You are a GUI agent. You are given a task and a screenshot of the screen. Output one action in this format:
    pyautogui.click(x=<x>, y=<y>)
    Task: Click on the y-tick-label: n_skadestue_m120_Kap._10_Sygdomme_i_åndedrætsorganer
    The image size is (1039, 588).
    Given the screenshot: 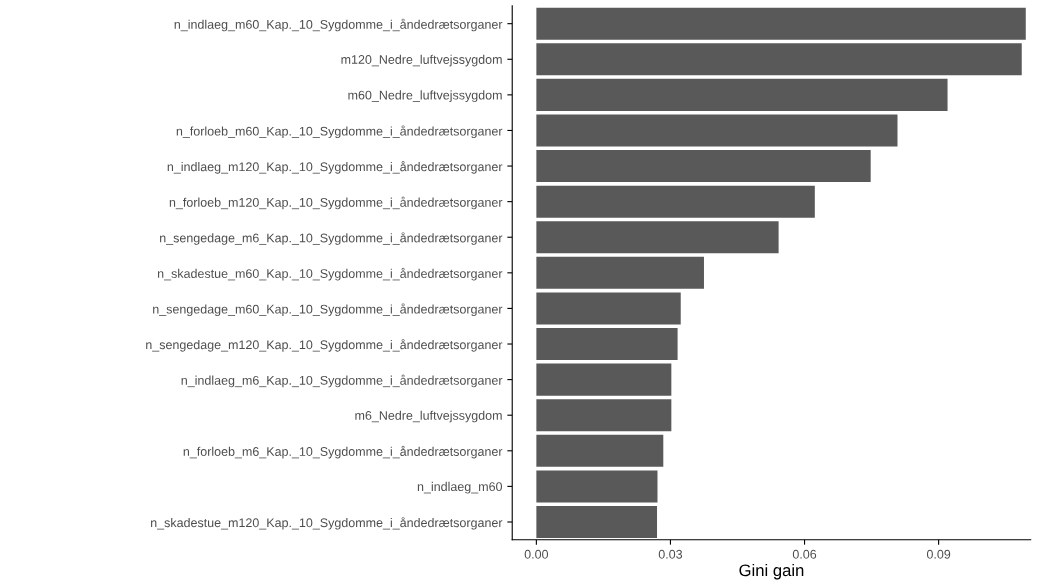 What is the action you would take?
    pyautogui.click(x=327, y=523)
    